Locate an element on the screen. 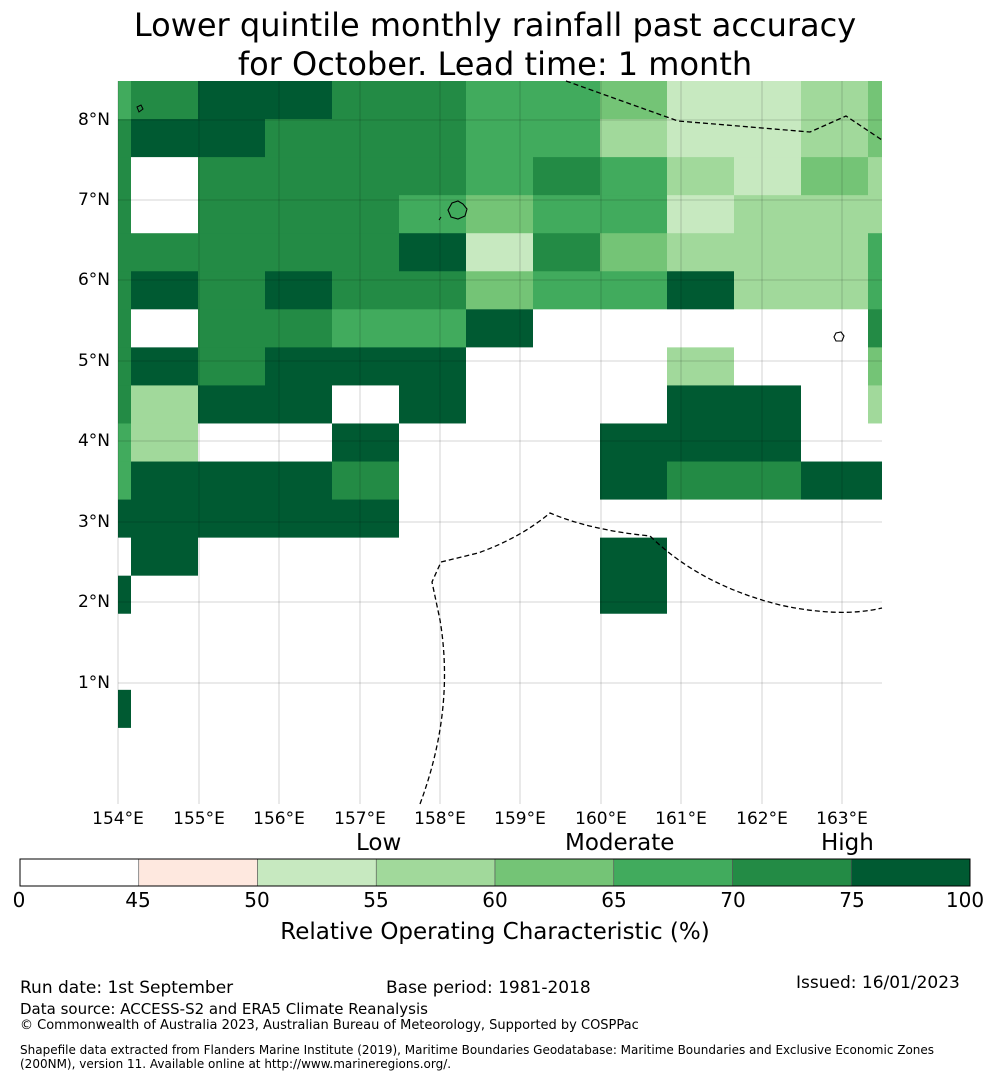  island-outline is located at coordinates (440, 218).